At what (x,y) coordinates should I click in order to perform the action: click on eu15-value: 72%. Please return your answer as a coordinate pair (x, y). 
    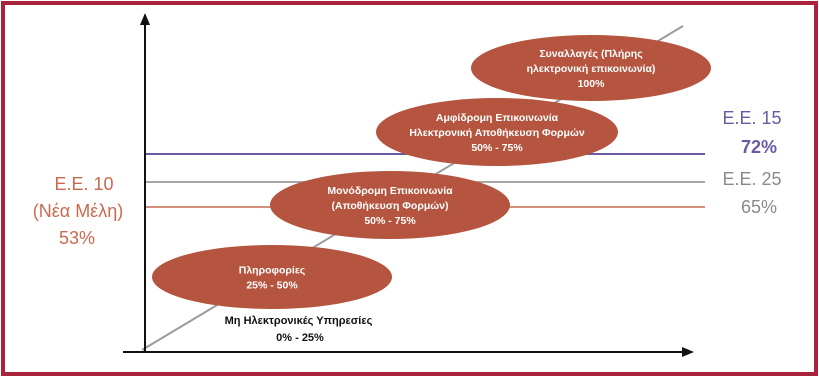
    Looking at the image, I should click on (759, 147).